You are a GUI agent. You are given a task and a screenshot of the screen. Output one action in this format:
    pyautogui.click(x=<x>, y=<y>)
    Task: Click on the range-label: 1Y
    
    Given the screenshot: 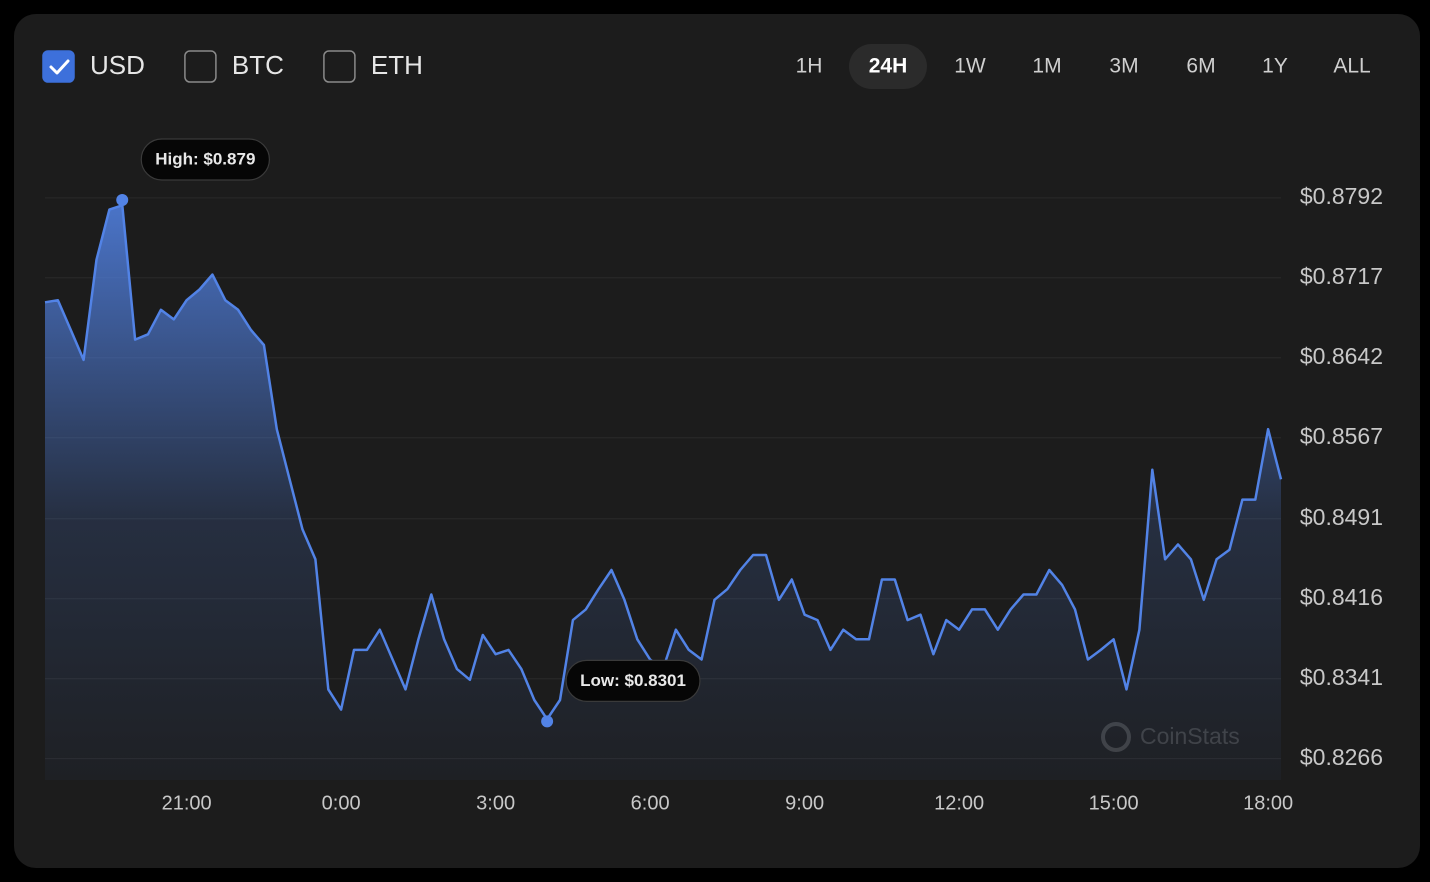 What is the action you would take?
    pyautogui.click(x=1275, y=66)
    